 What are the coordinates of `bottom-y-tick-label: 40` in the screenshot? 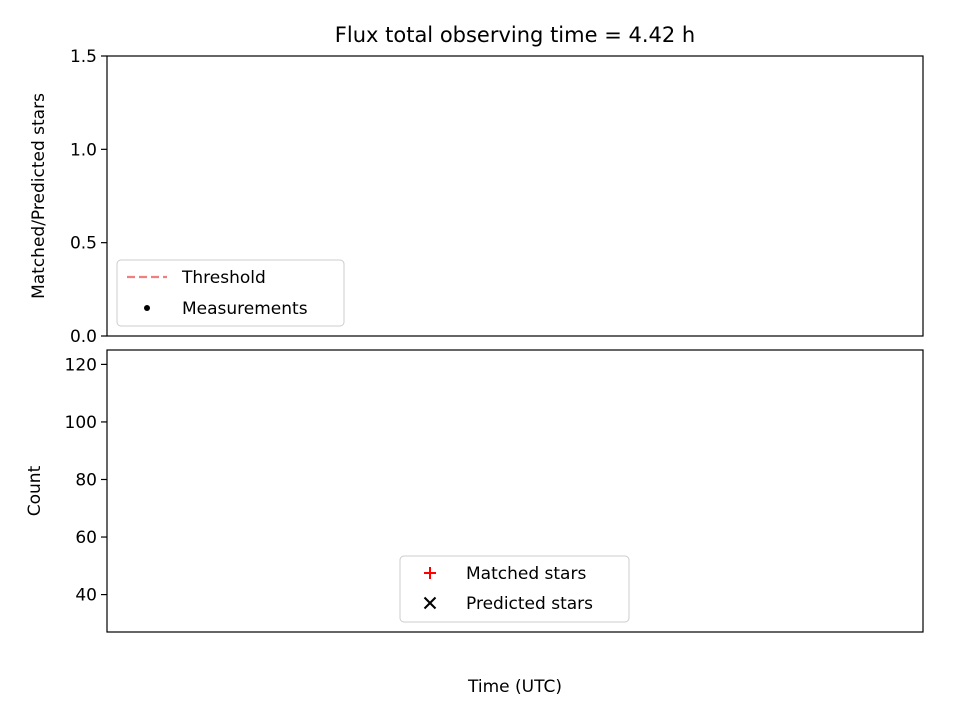 It's located at (86, 596).